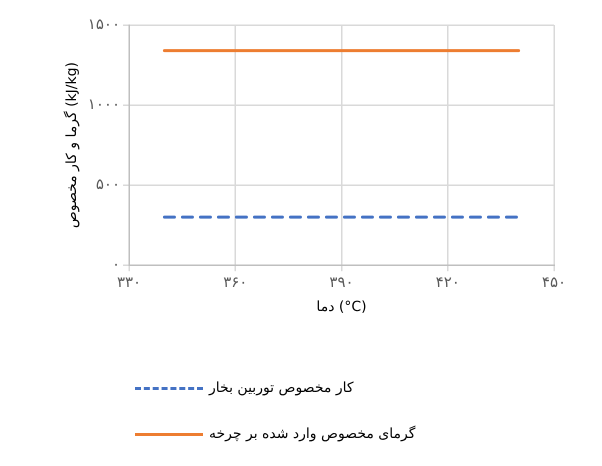  Describe the element at coordinates (104, 23) in the screenshot. I see `y-tick-label: ۱۵۰۰` at that location.